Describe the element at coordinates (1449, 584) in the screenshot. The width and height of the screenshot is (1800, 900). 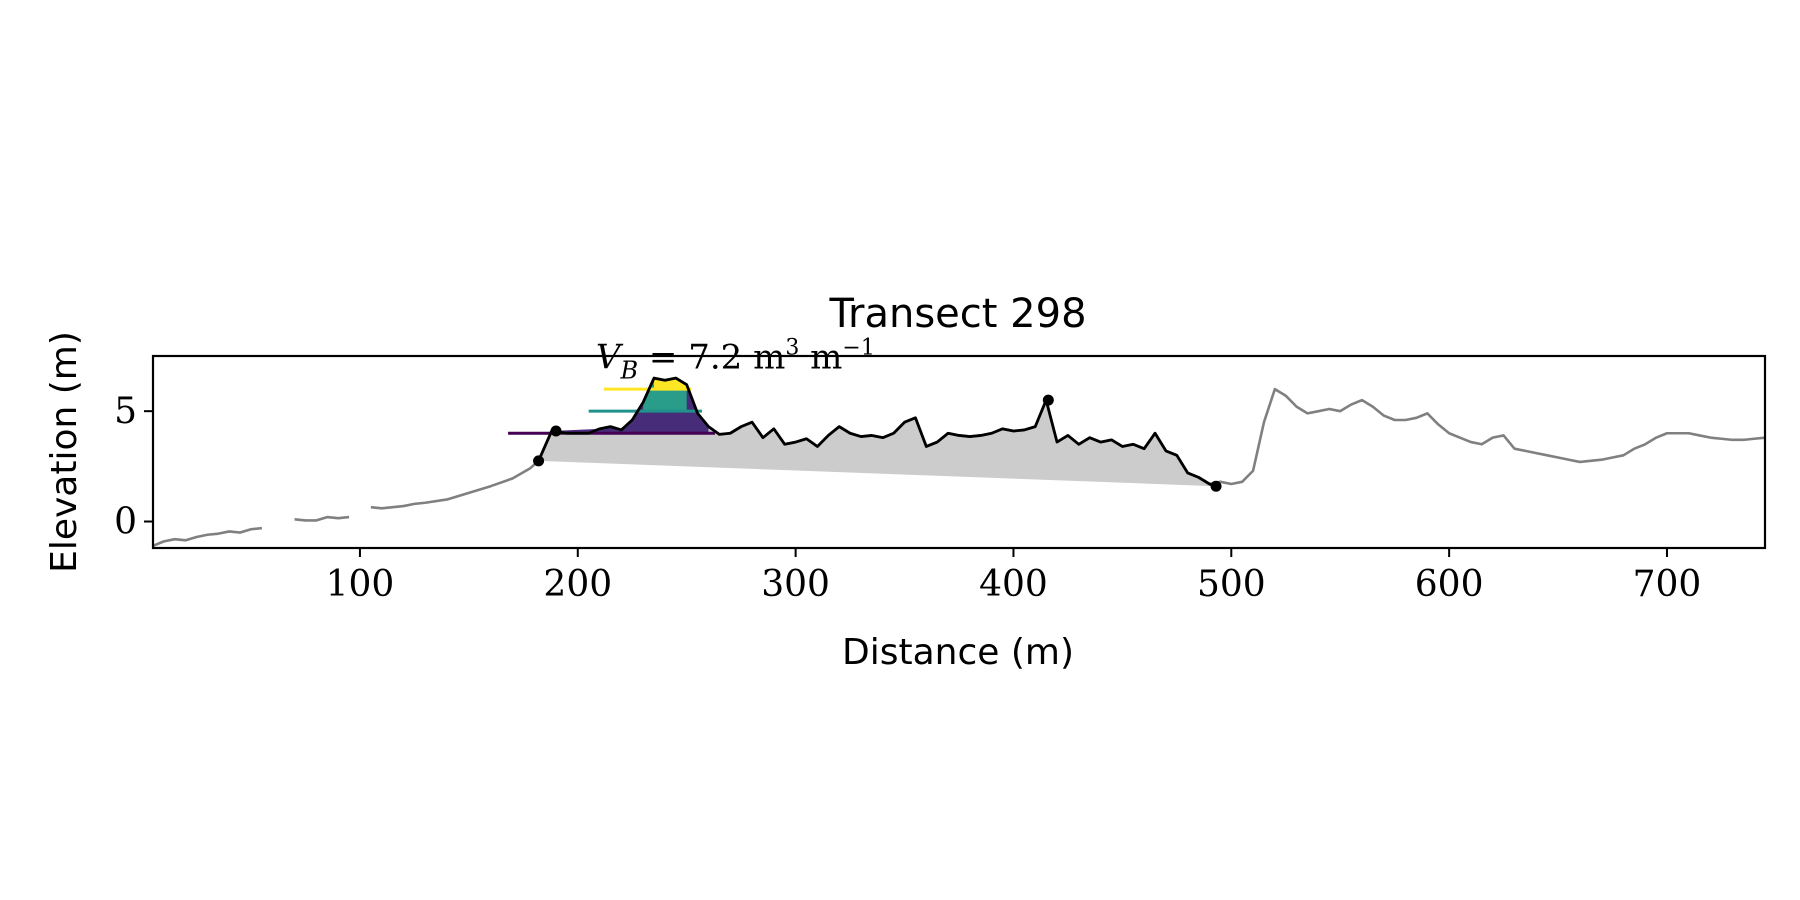
I see `x-tick-label-600: 600` at that location.